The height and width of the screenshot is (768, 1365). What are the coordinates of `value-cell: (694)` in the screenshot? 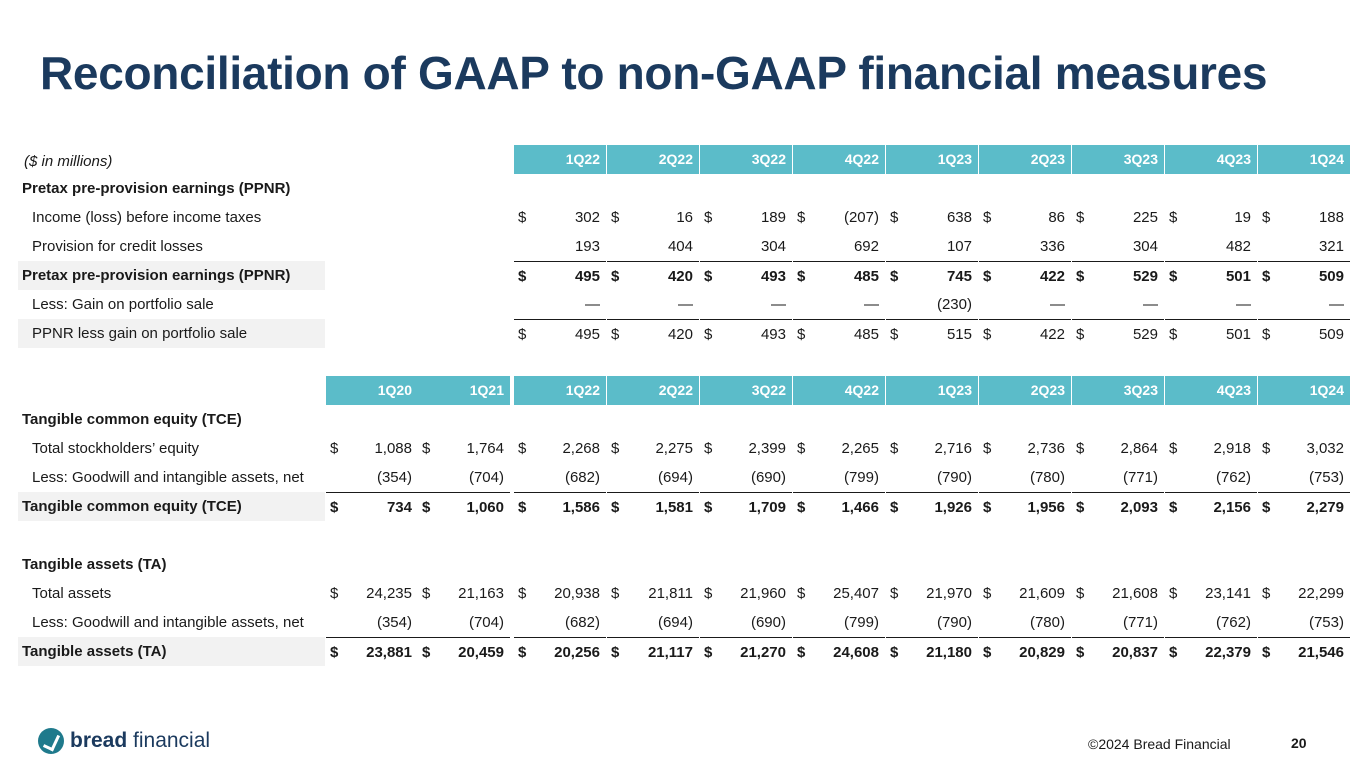 It's located at (653, 477).